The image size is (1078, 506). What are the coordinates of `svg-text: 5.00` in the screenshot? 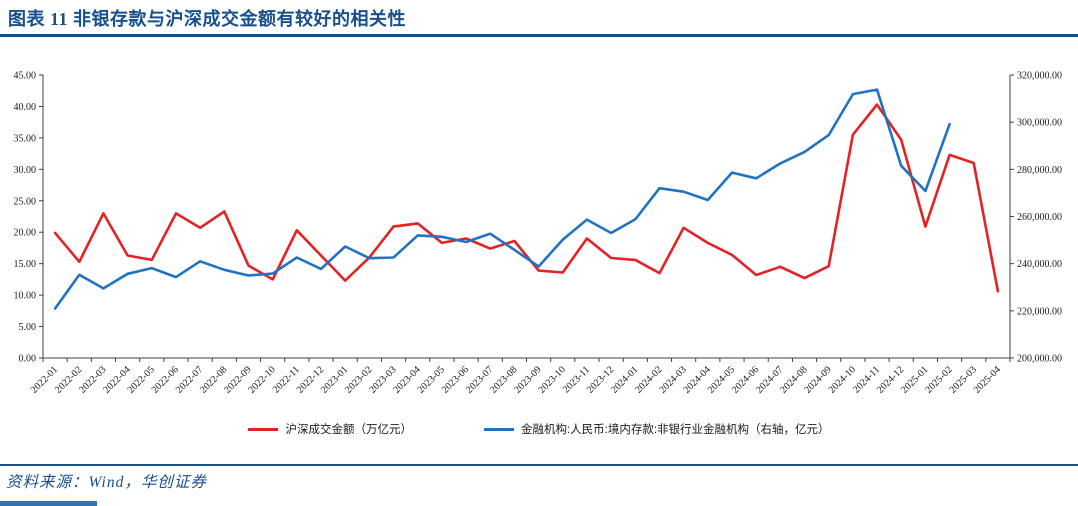 It's located at (28, 327).